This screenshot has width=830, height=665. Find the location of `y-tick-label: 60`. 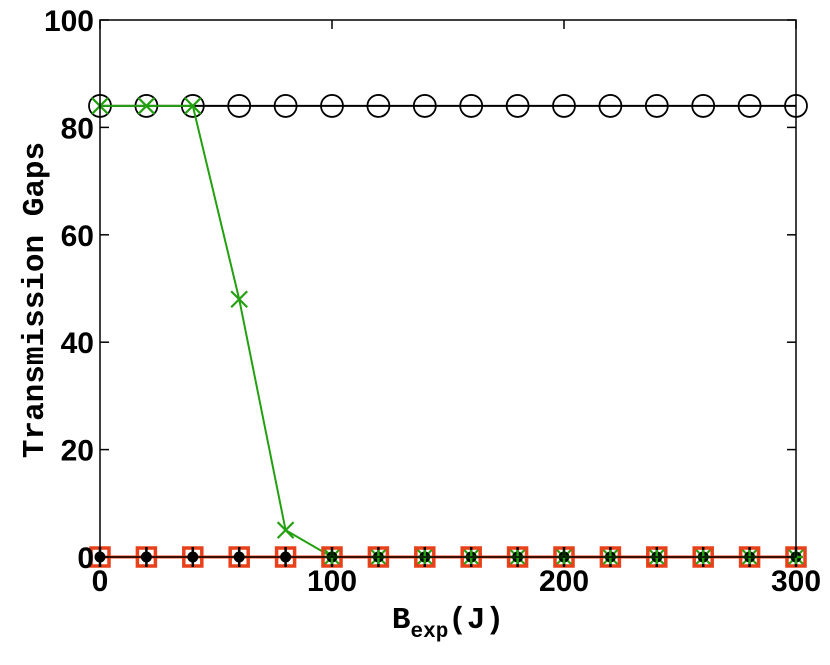

y-tick-label: 60 is located at coordinates (77, 236).